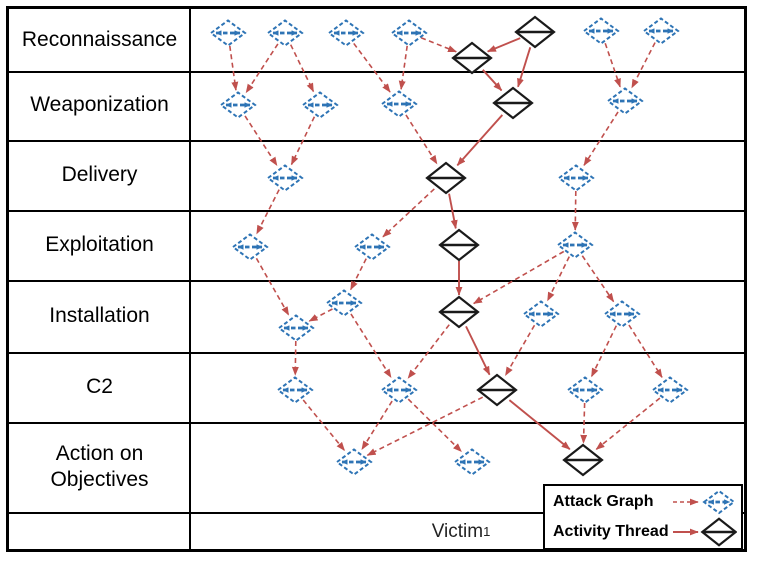 This screenshot has width=757, height=568. I want to click on node-legend-black, so click(719, 532).